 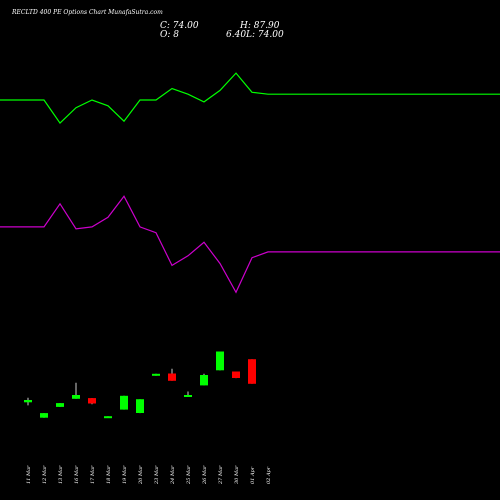 I want to click on x-tick-label: 24 Mar, so click(x=173, y=475).